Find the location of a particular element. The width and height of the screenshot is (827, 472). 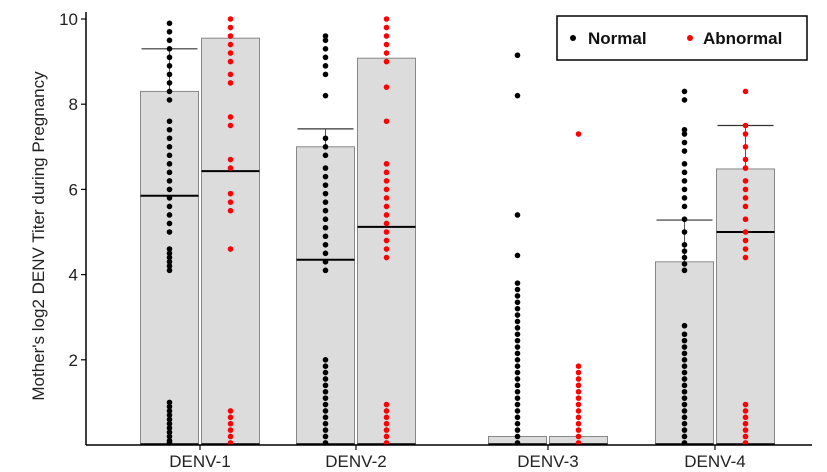

legend-box is located at coordinates (682, 38).